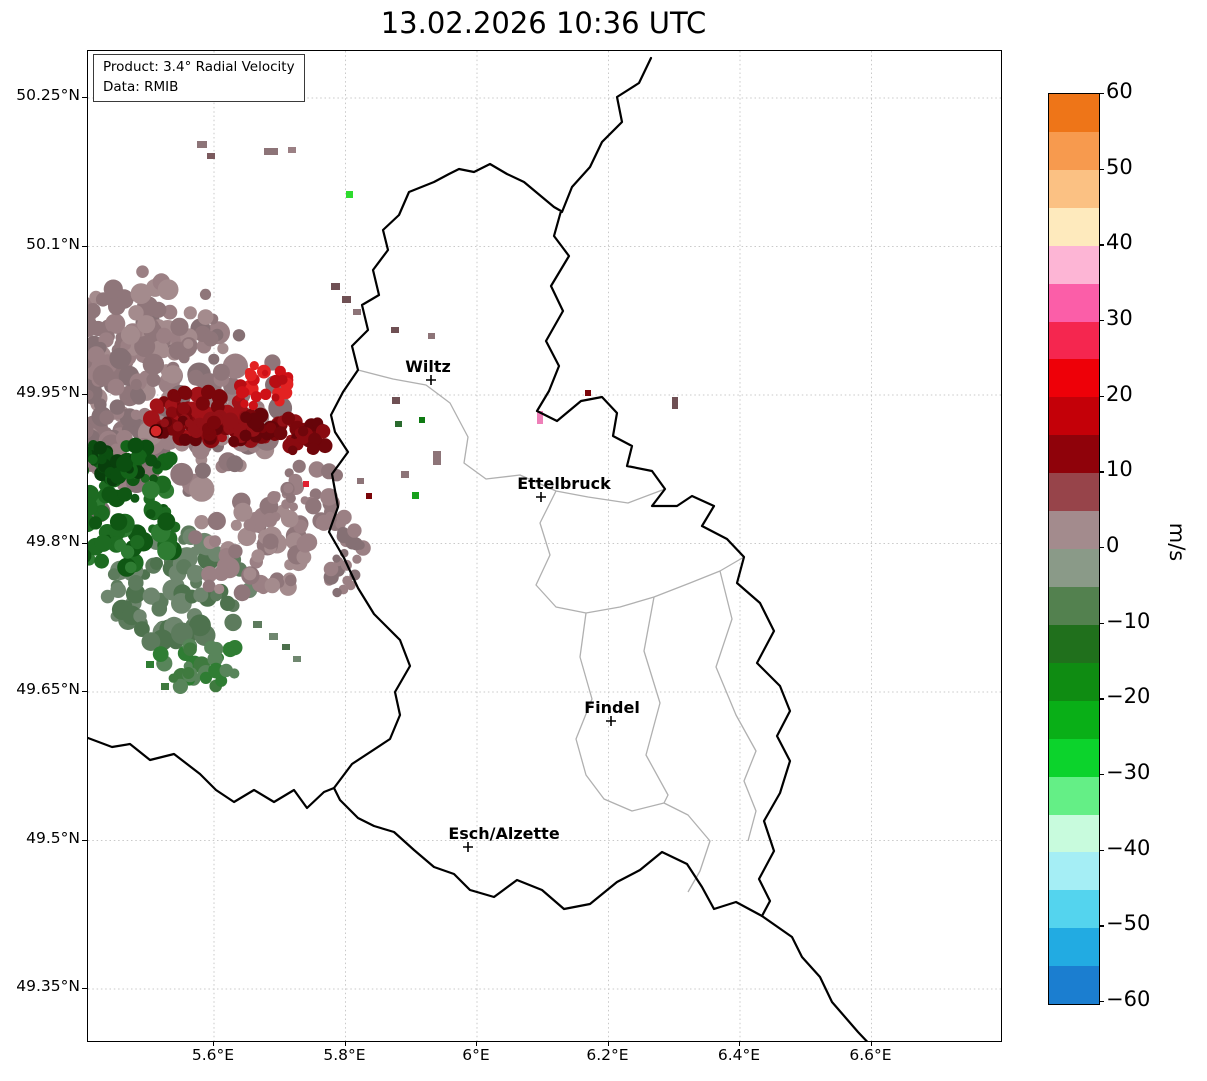 The height and width of the screenshot is (1081, 1207). Describe the element at coordinates (1128, 923) in the screenshot. I see `colorbar-tick-label: −50` at that location.